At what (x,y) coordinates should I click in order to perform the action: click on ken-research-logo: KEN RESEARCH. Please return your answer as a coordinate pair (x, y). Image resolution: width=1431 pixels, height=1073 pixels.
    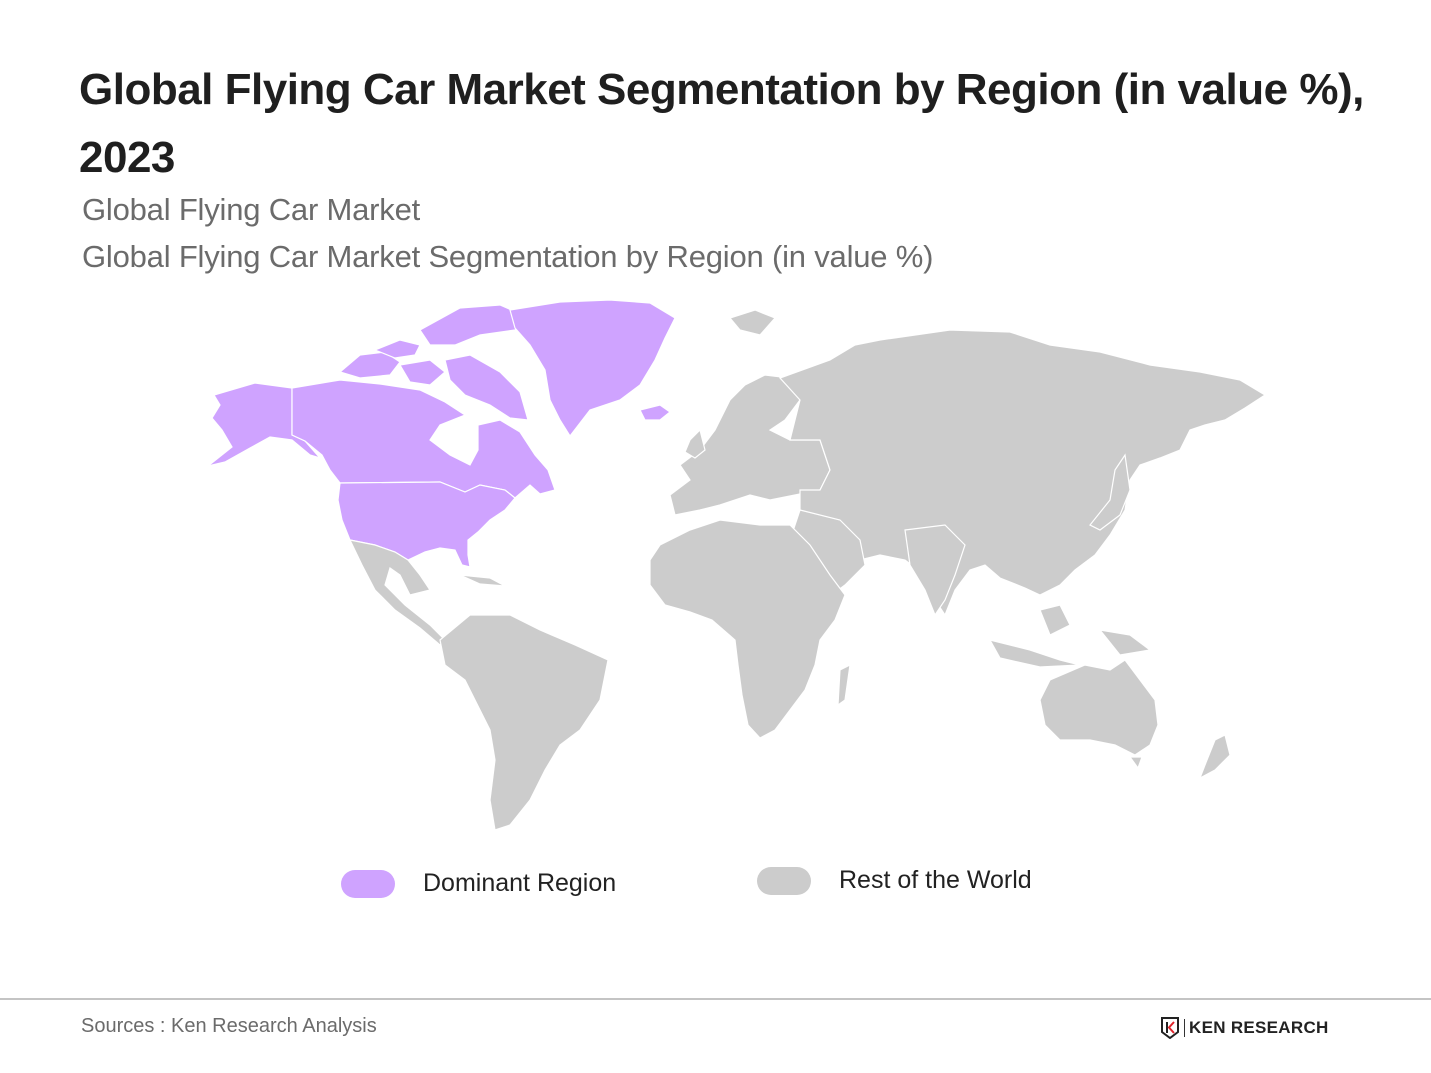
    Looking at the image, I should click on (1244, 1028).